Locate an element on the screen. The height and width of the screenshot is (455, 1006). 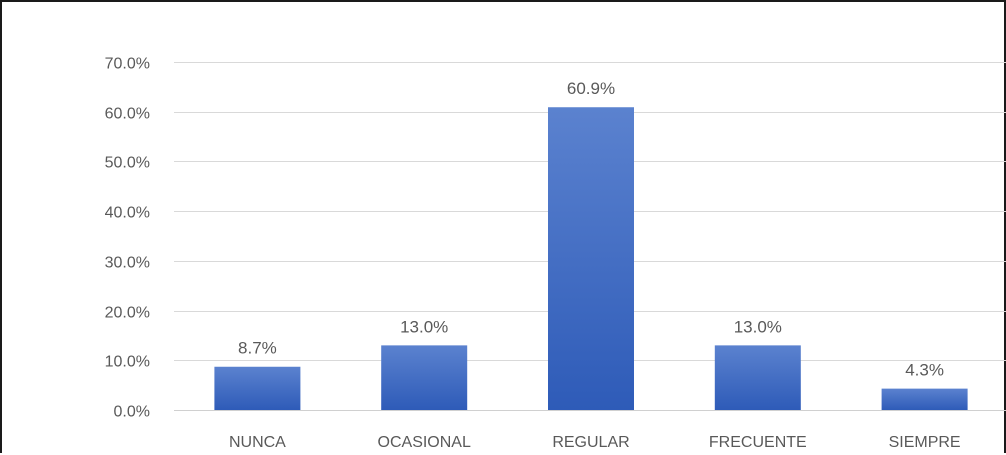
y-tick-label: 0.0% is located at coordinates (132, 412).